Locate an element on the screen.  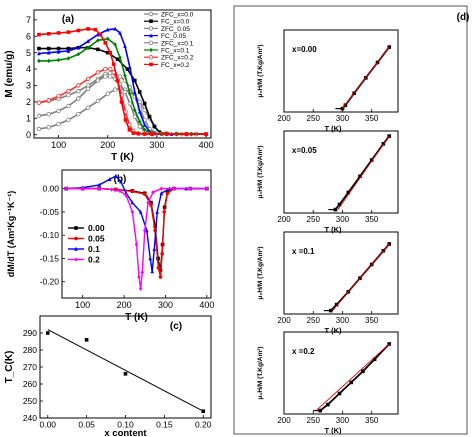
panel-d-ylabel: μ₀H/M (T.Kg/Am²) is located at coordinates (260, 70).